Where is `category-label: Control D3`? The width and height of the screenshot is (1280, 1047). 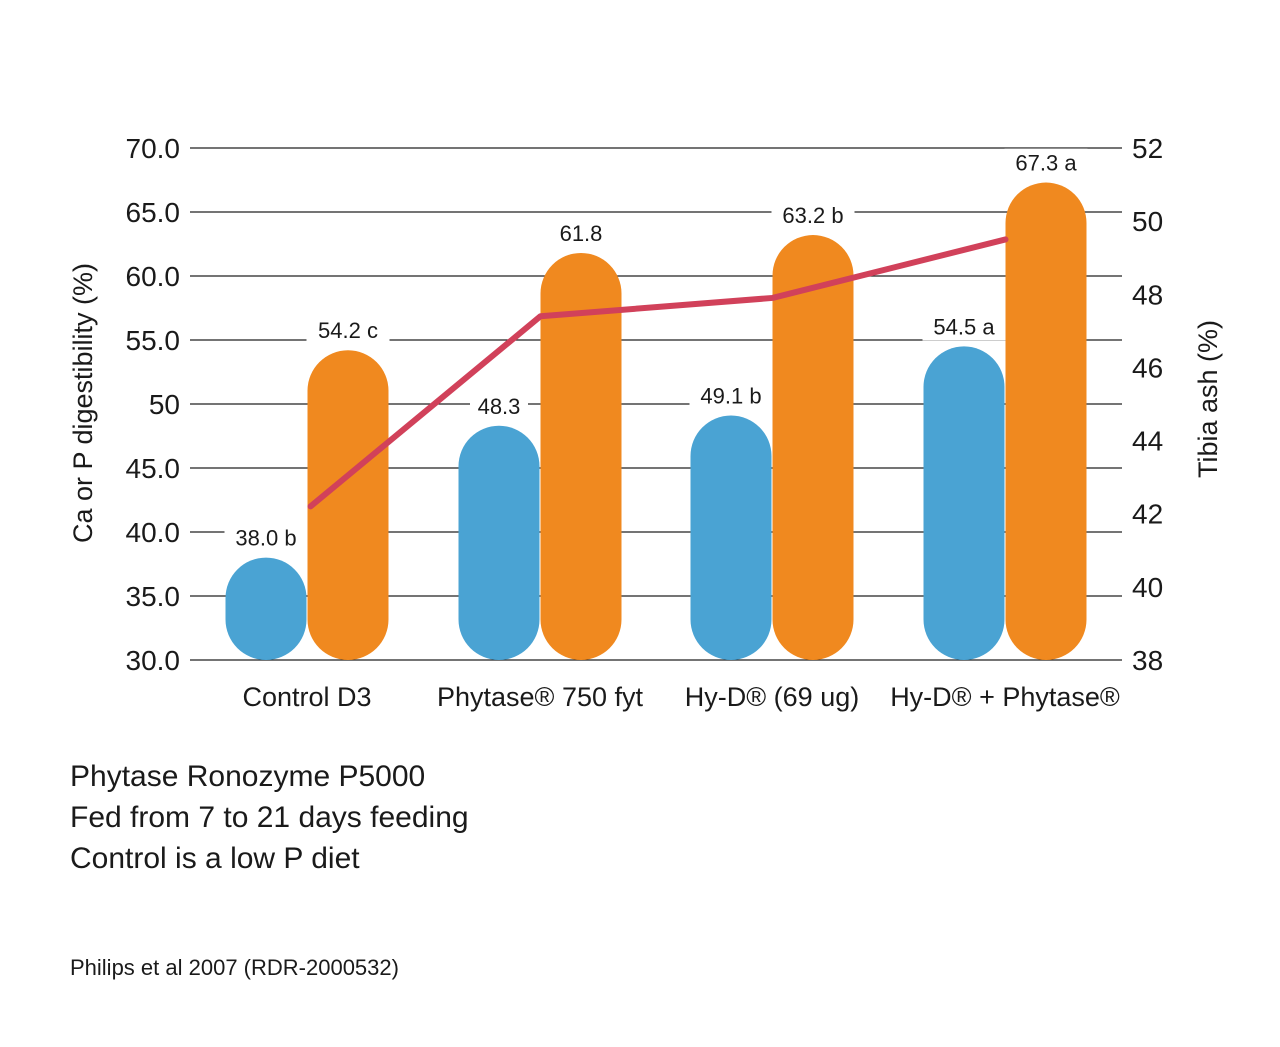
category-label: Control D3 is located at coordinates (306, 697).